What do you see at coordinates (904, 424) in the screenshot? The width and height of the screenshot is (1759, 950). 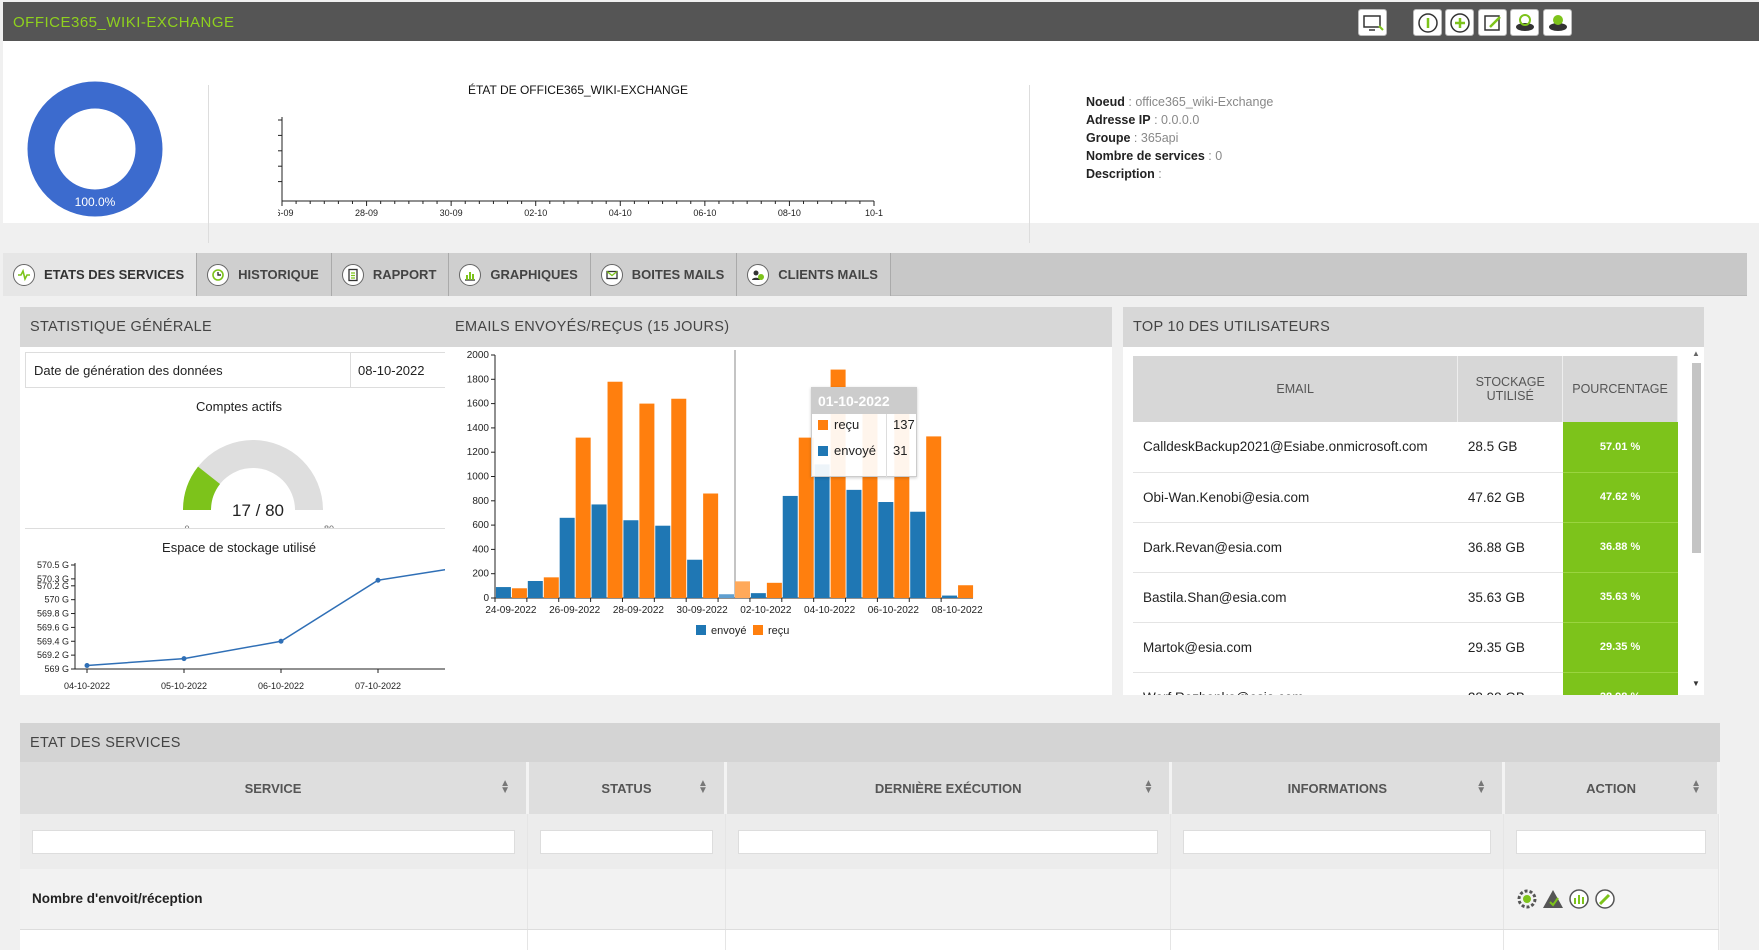 I see `tooltip-recu-value: 137` at bounding box center [904, 424].